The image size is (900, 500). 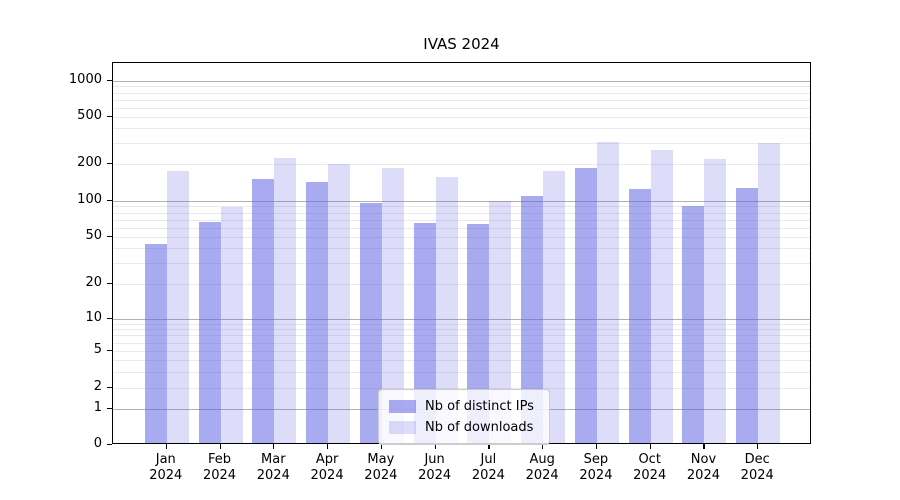 I want to click on bar-downloads-oct, so click(x=661, y=296).